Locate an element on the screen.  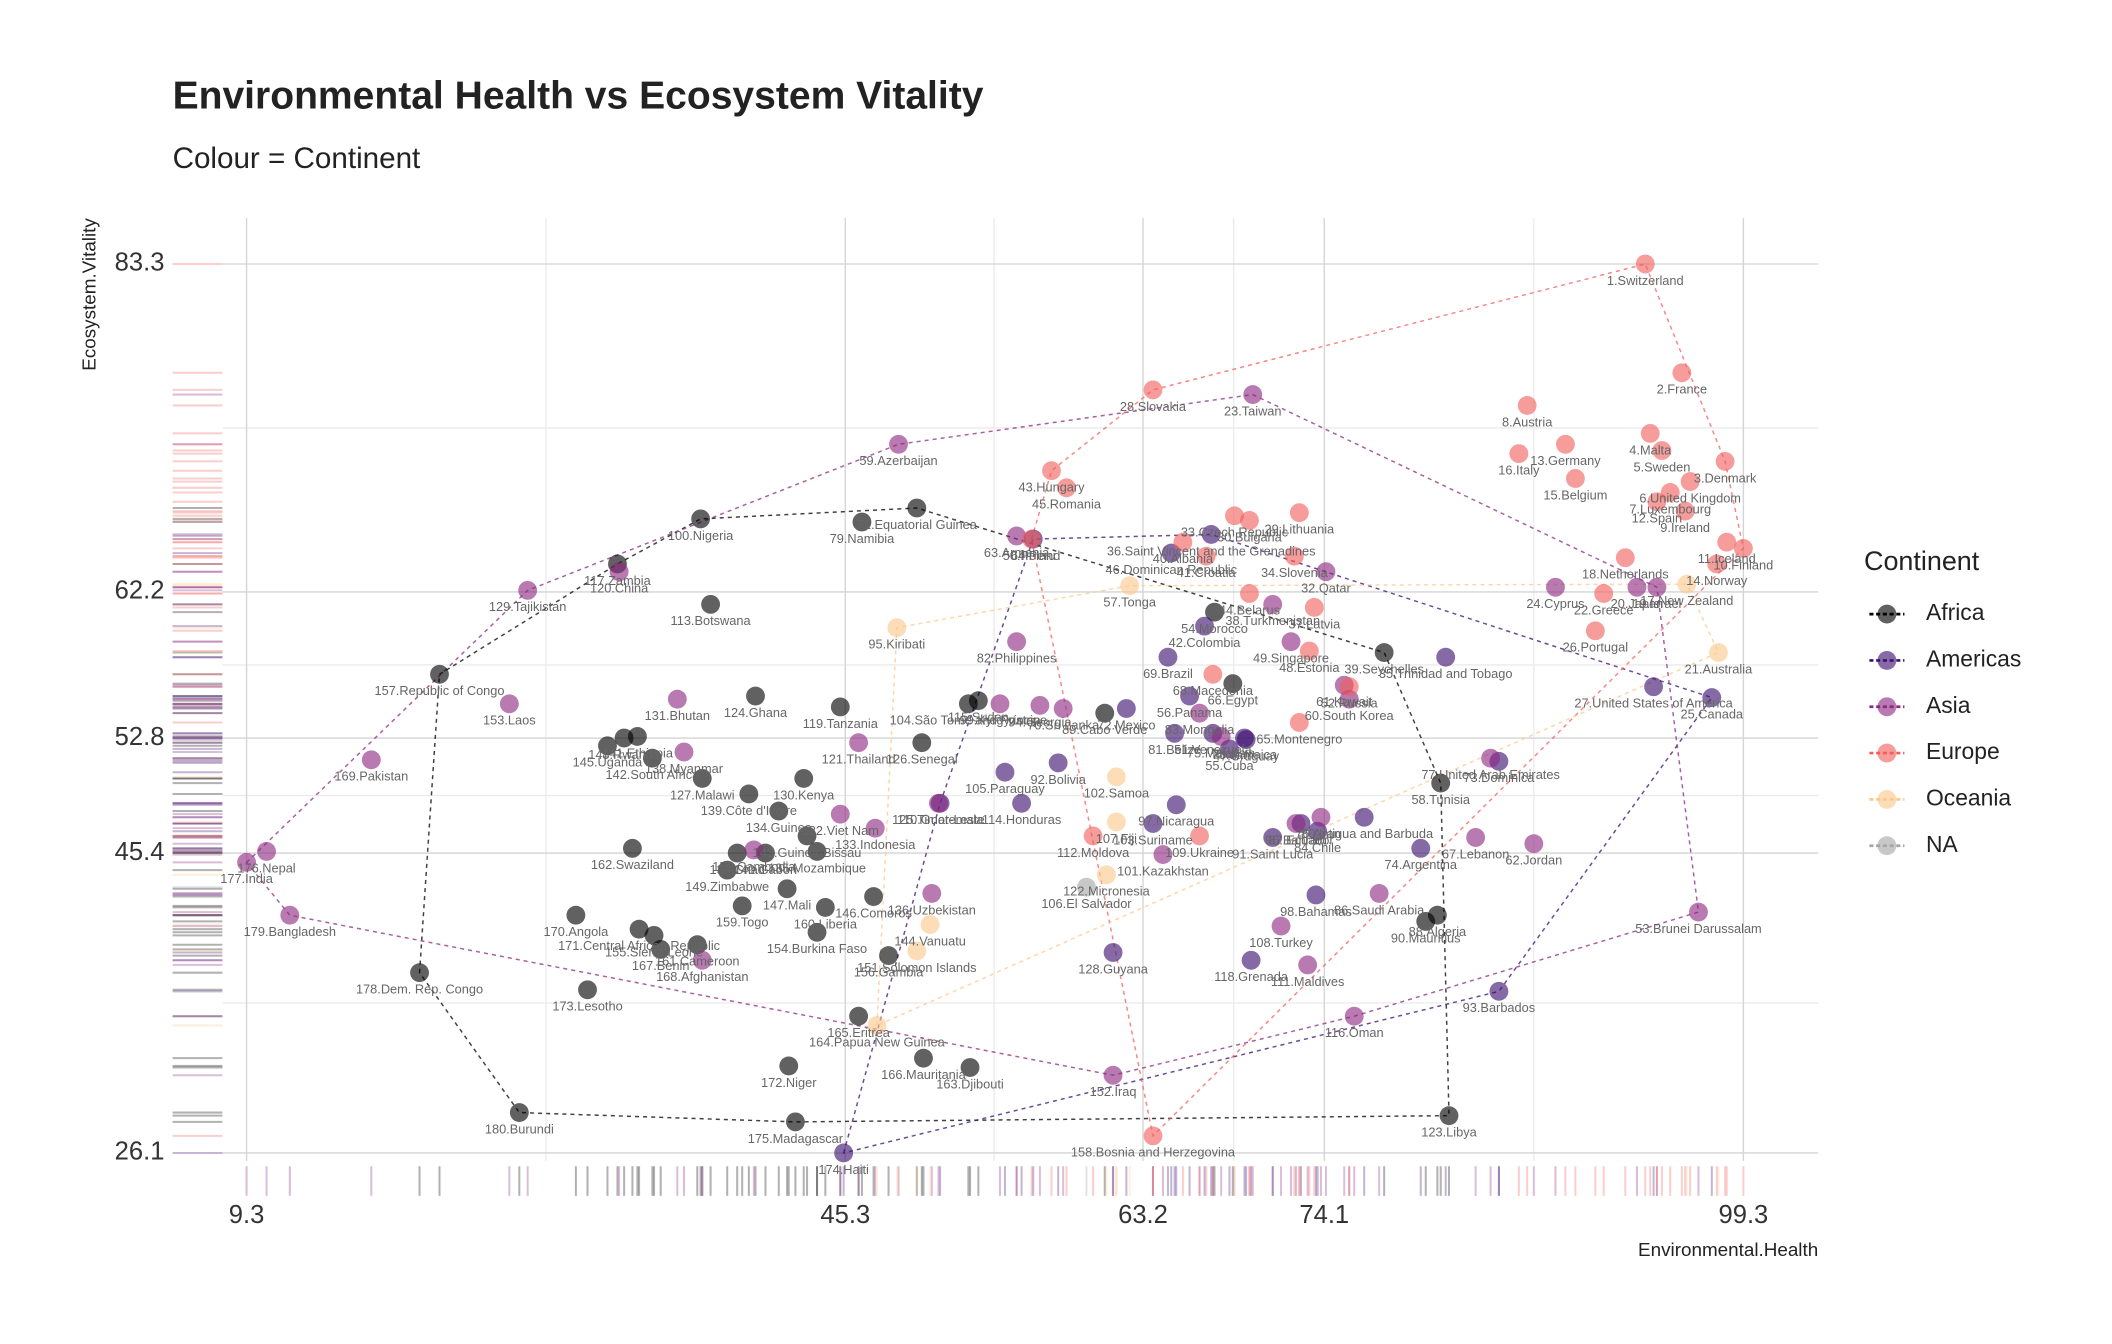
x-tick-label: 45.3 is located at coordinates (845, 1215).